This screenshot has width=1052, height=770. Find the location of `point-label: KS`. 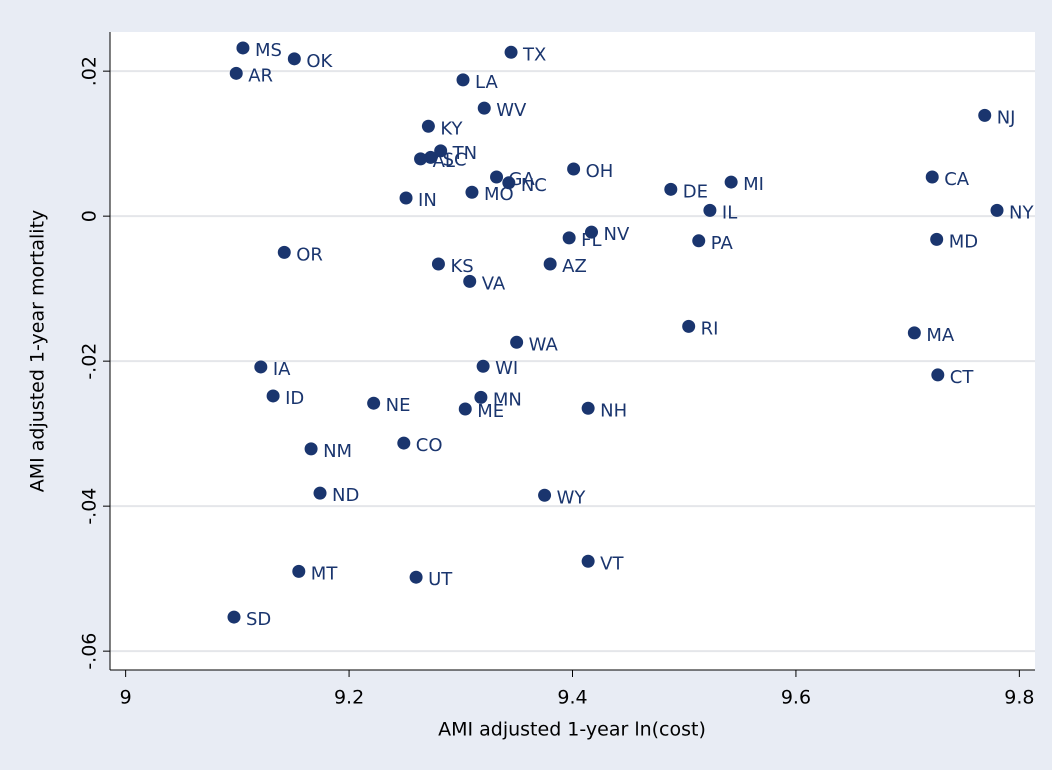

point-label: KS is located at coordinates (461, 266).